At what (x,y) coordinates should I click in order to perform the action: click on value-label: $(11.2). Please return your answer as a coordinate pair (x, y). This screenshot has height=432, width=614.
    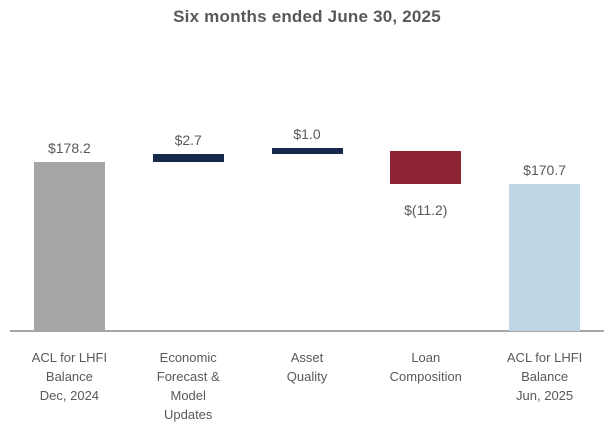
    Looking at the image, I should click on (426, 210).